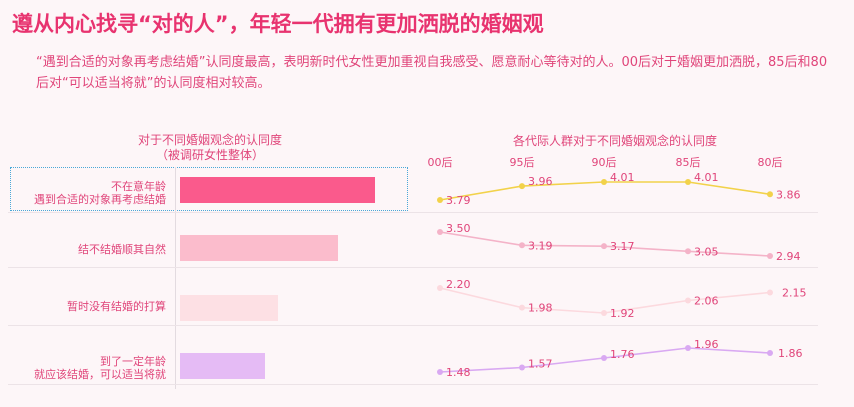 Image resolution: width=854 pixels, height=407 pixels. Describe the element at coordinates (688, 162) in the screenshot. I see `generation-label-3: 85后` at that location.